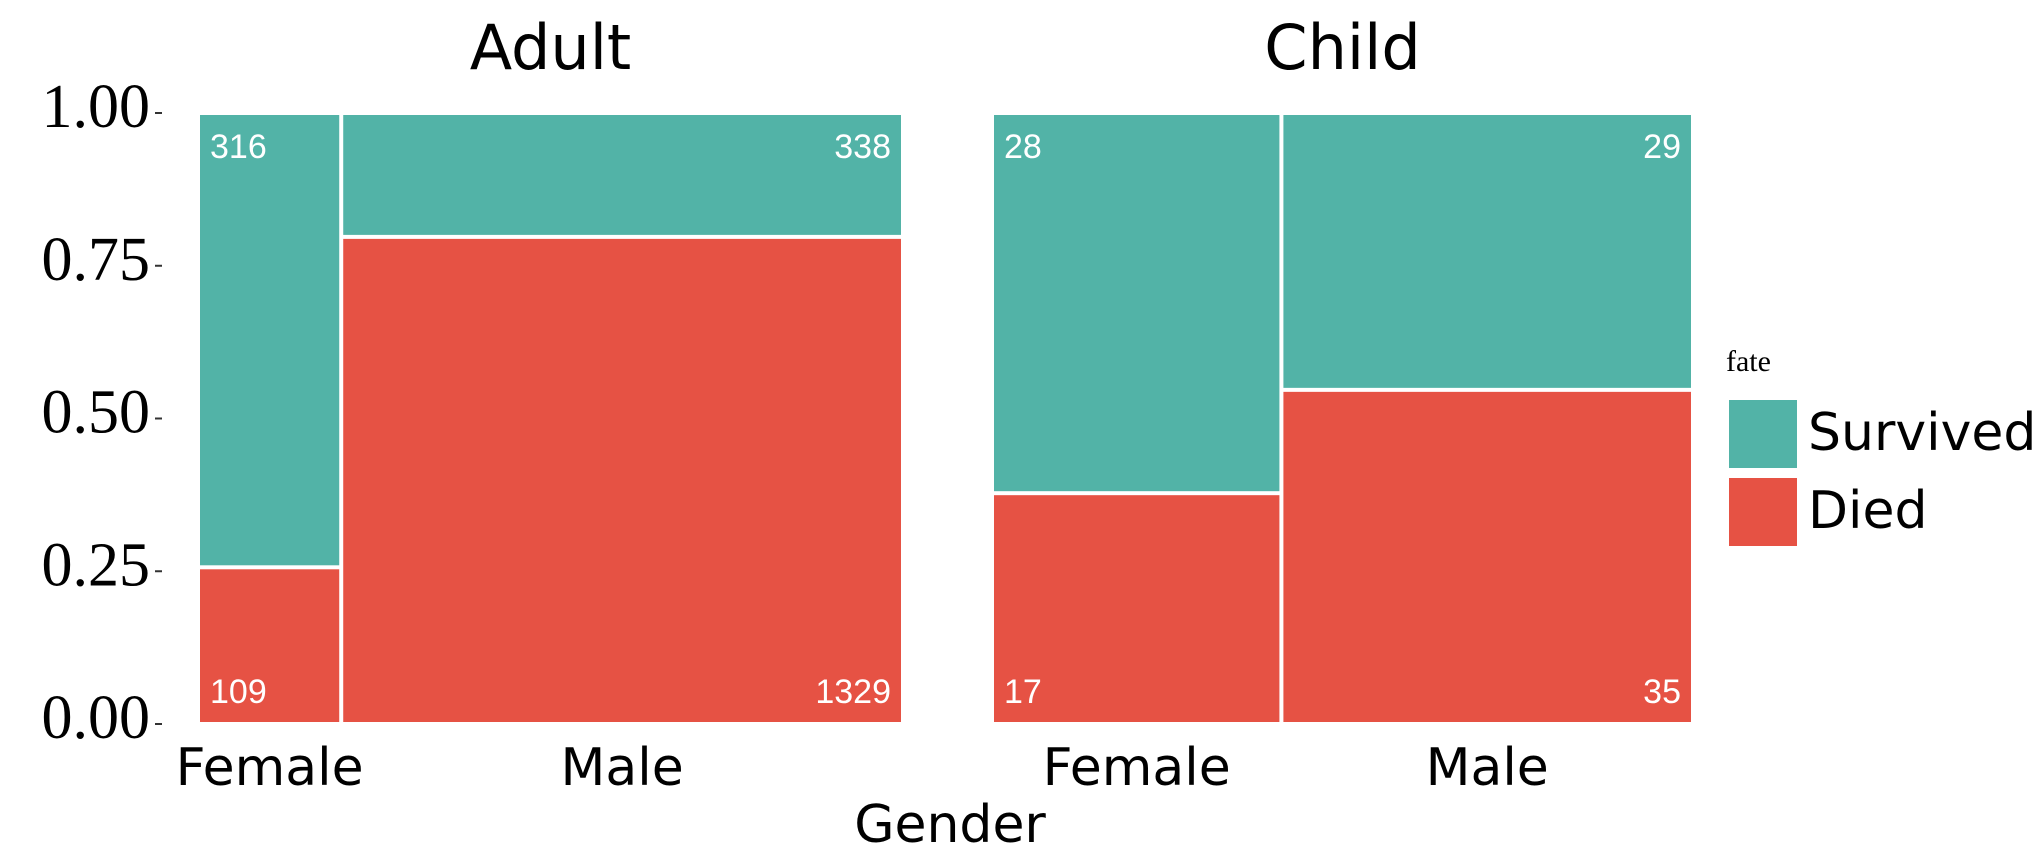  Describe the element at coordinates (1922, 433) in the screenshot. I see `legend-label: Survived` at that location.